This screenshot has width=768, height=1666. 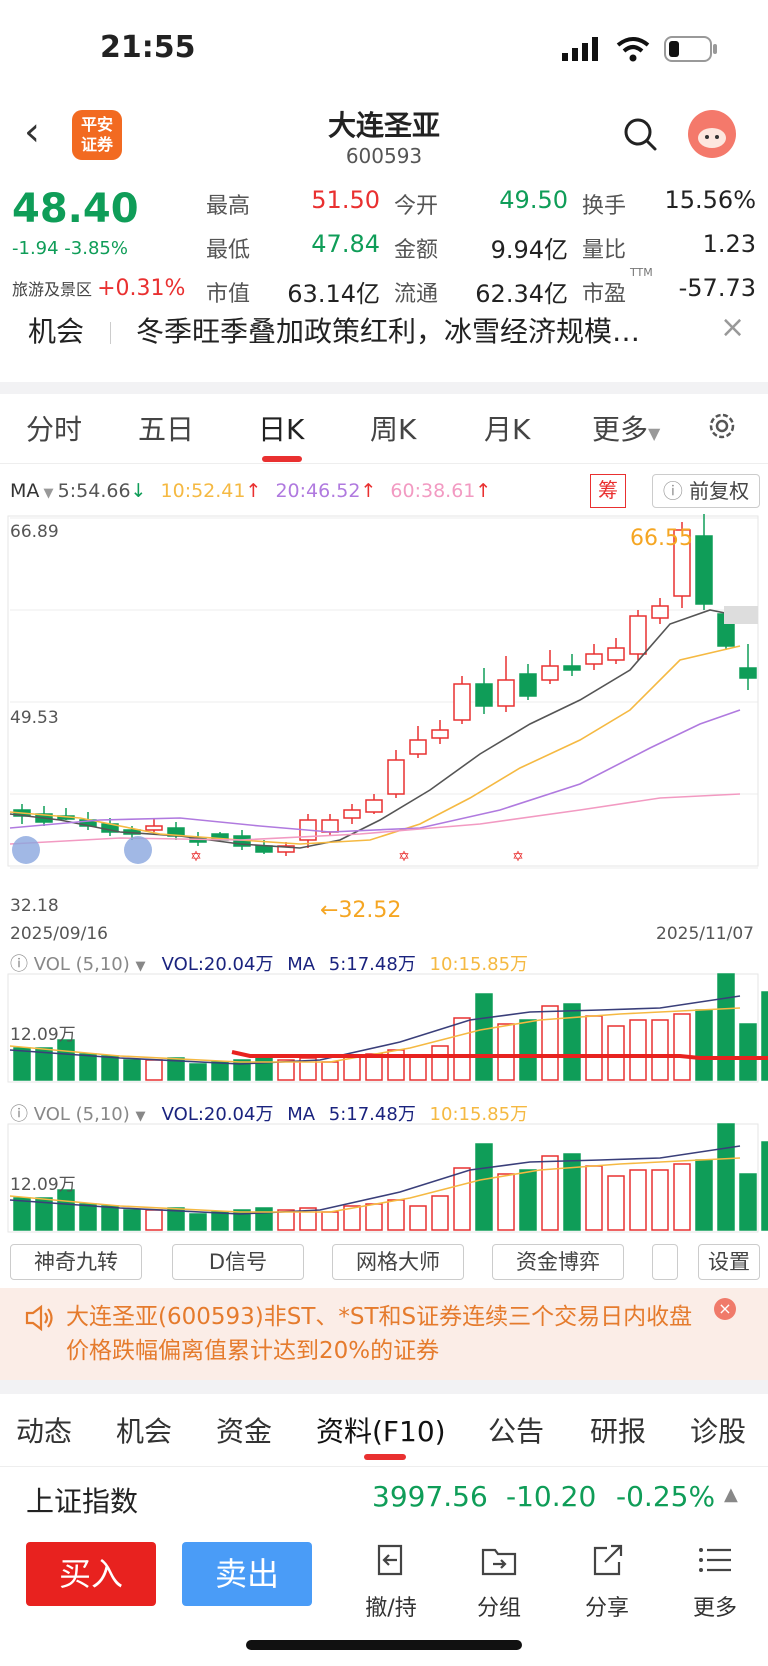 I want to click on adjust-price-button: ⓘ 前复权, so click(x=706, y=491).